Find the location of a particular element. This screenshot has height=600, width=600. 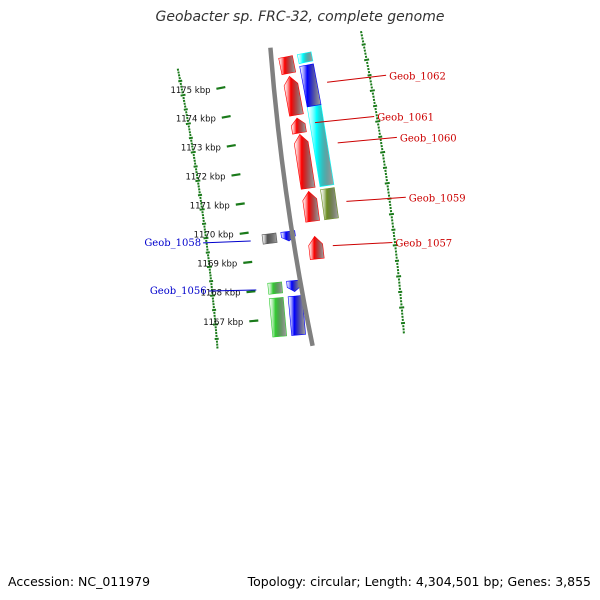

kbp-tick-label: 1175 kbp is located at coordinates (190, 91).